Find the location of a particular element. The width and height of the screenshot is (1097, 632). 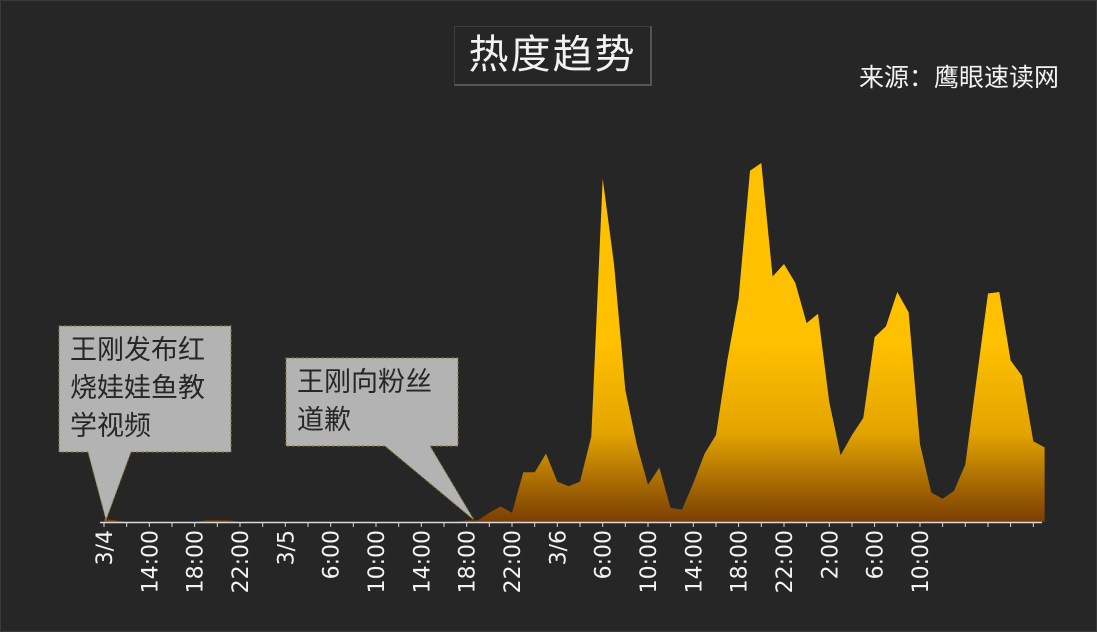

x-tick-label: 3/5 is located at coordinates (286, 547).